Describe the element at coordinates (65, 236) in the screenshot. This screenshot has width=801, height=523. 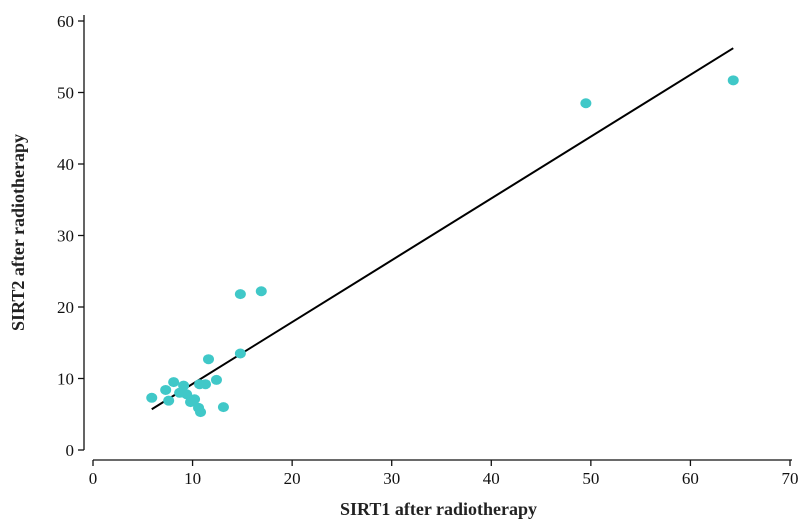
I see `y-tick-label: 30` at that location.